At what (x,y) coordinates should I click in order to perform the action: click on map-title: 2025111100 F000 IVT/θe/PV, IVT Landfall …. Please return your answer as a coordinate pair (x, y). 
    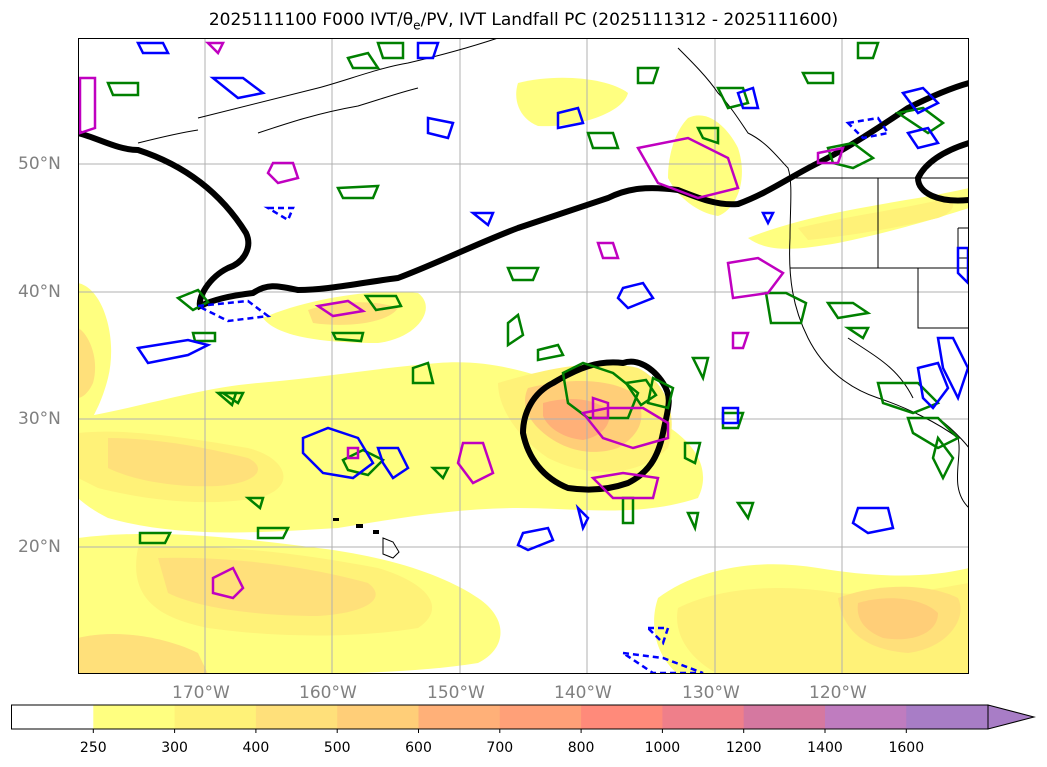
    Looking at the image, I should click on (523, 21).